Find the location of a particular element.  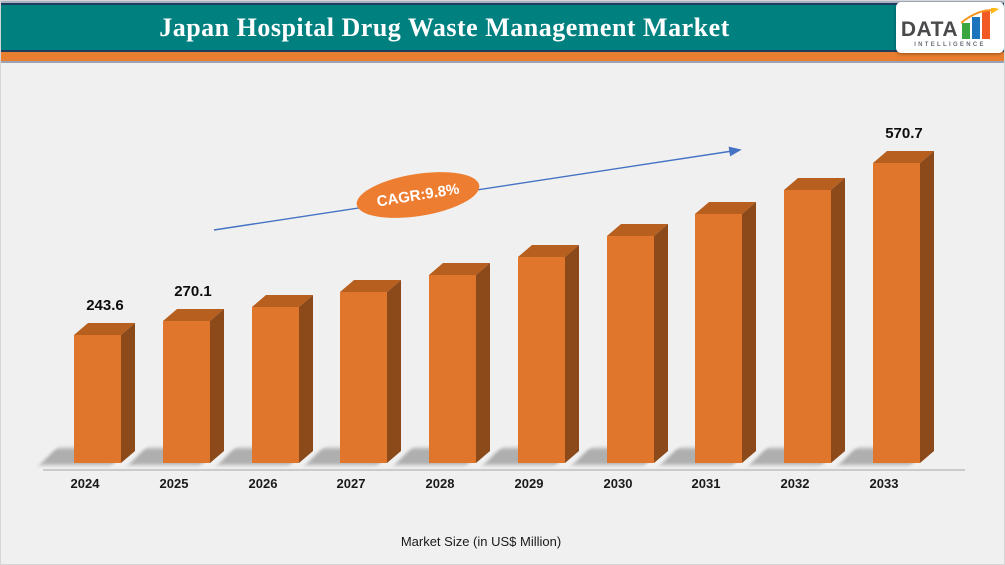

axis-caption: Market Size (in US$ Million) is located at coordinates (481, 541).